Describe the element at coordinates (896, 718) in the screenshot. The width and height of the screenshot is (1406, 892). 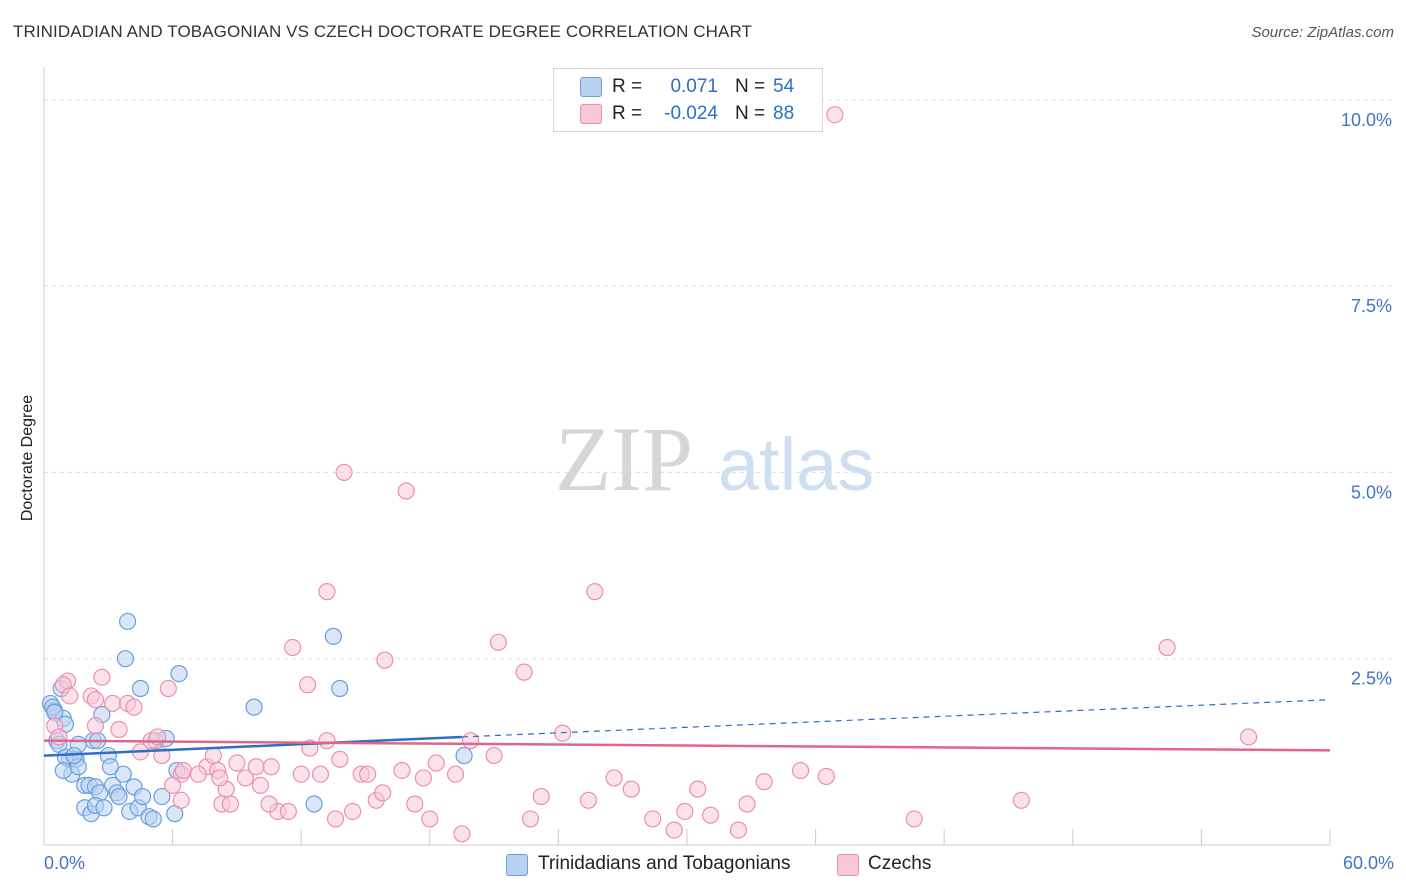
I see `trinidadian-trend-extension` at that location.